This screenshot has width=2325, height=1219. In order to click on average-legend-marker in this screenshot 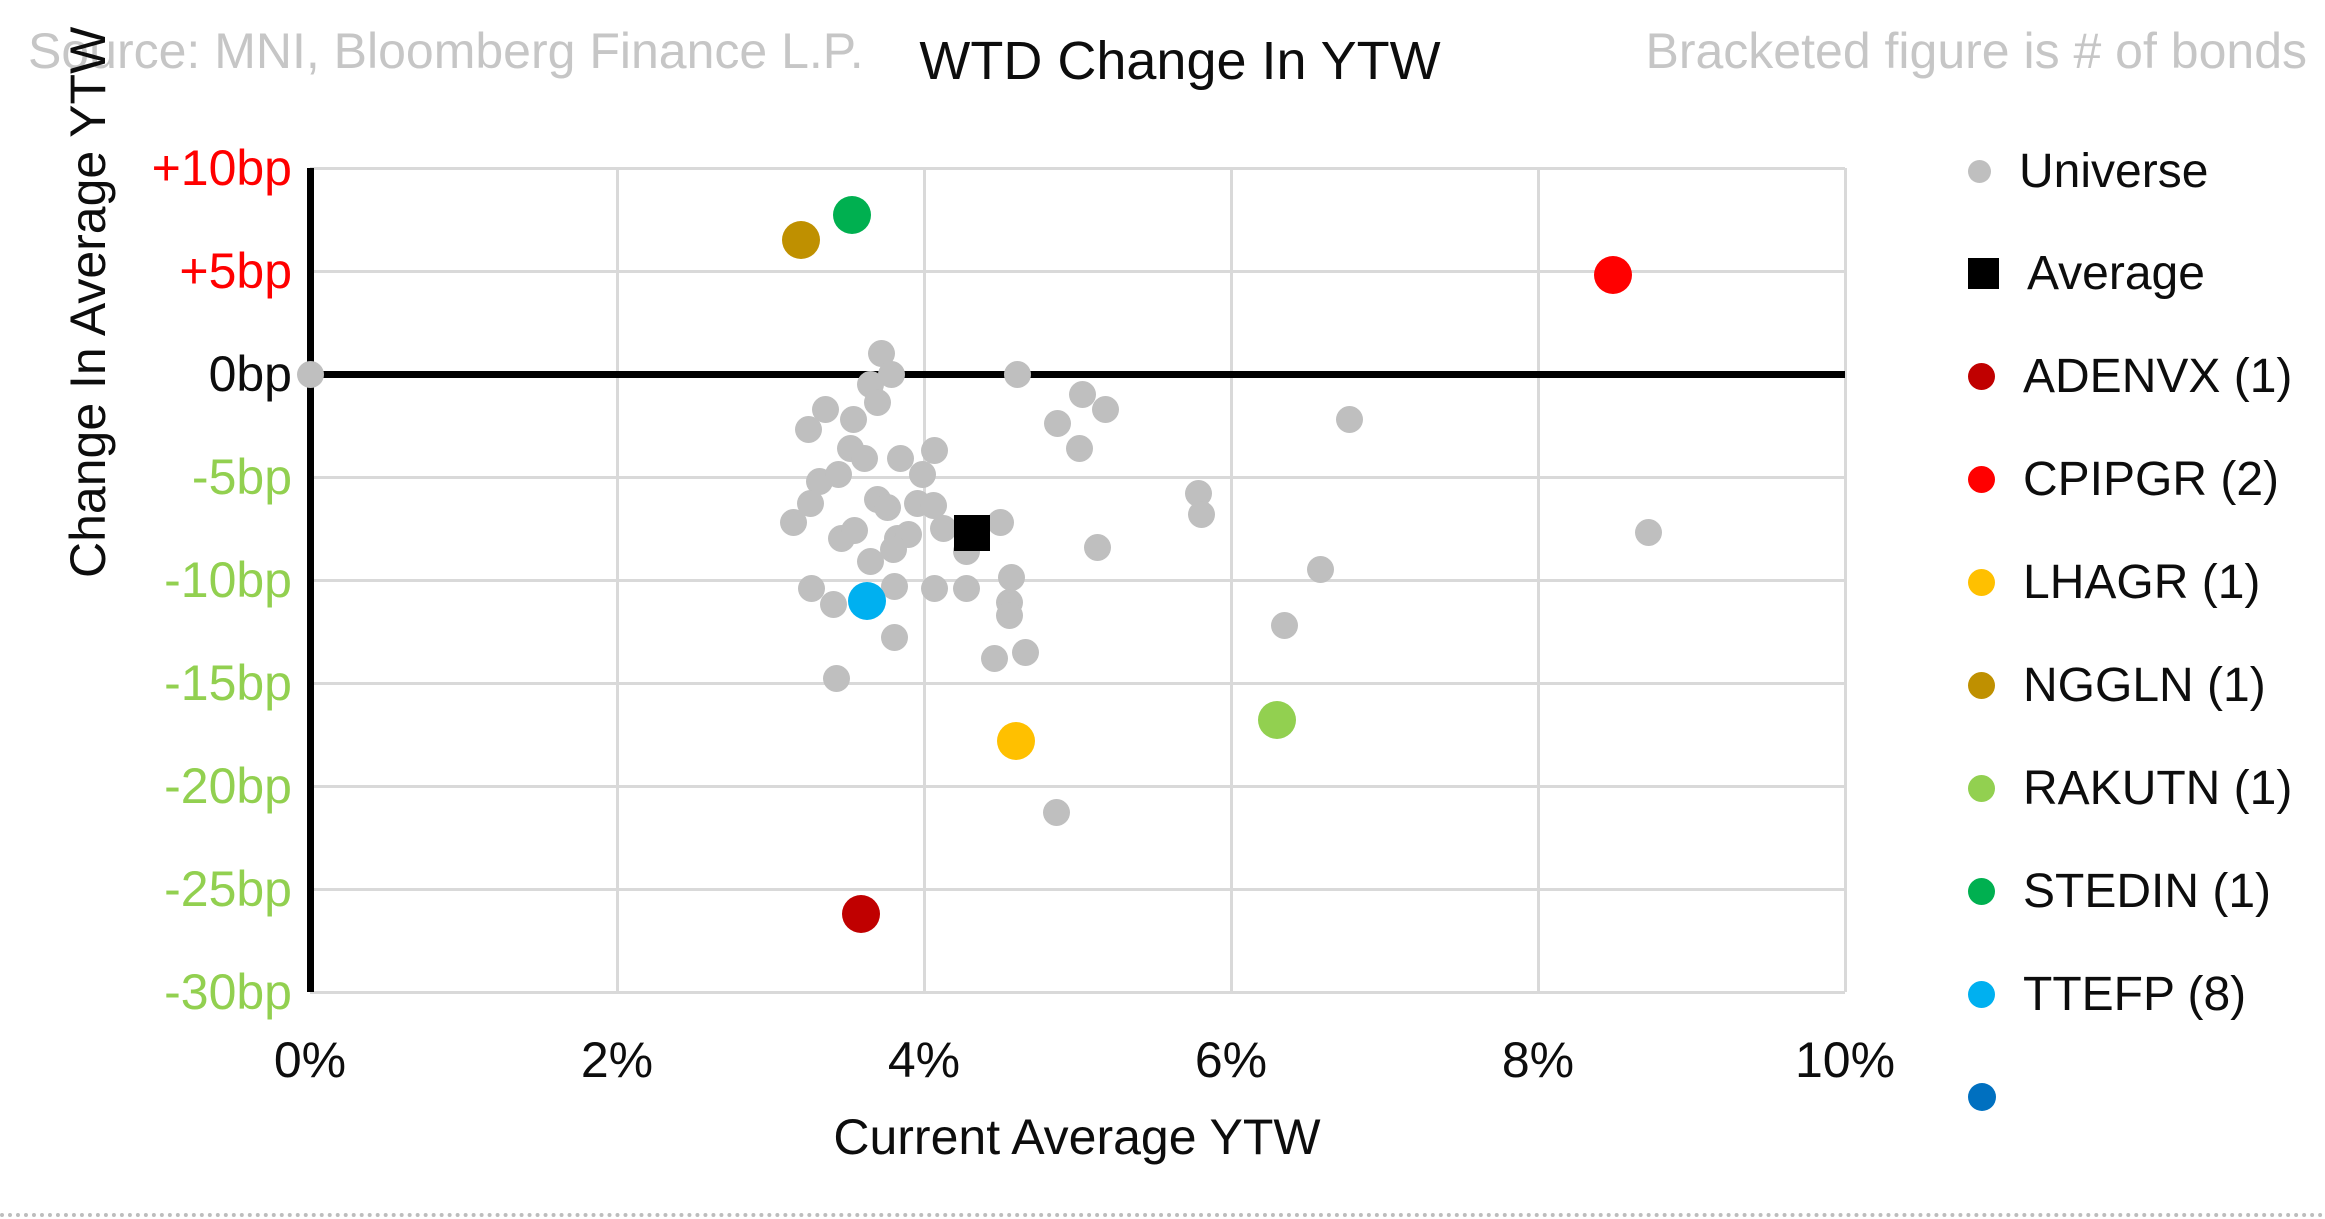, I will do `click(1983, 274)`.